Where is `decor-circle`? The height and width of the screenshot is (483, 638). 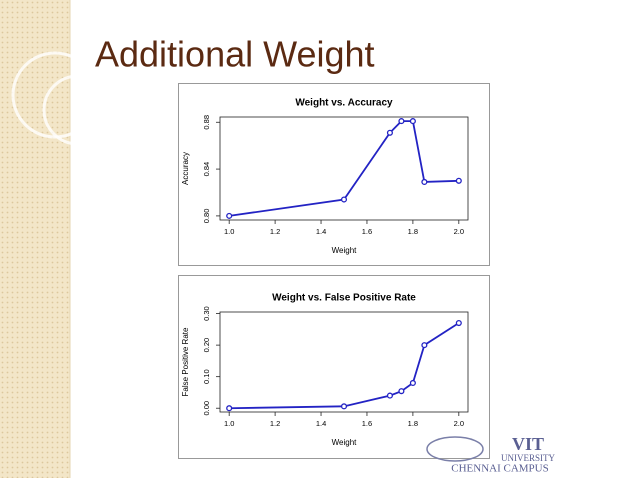
decor-circle is located at coordinates (78, 110).